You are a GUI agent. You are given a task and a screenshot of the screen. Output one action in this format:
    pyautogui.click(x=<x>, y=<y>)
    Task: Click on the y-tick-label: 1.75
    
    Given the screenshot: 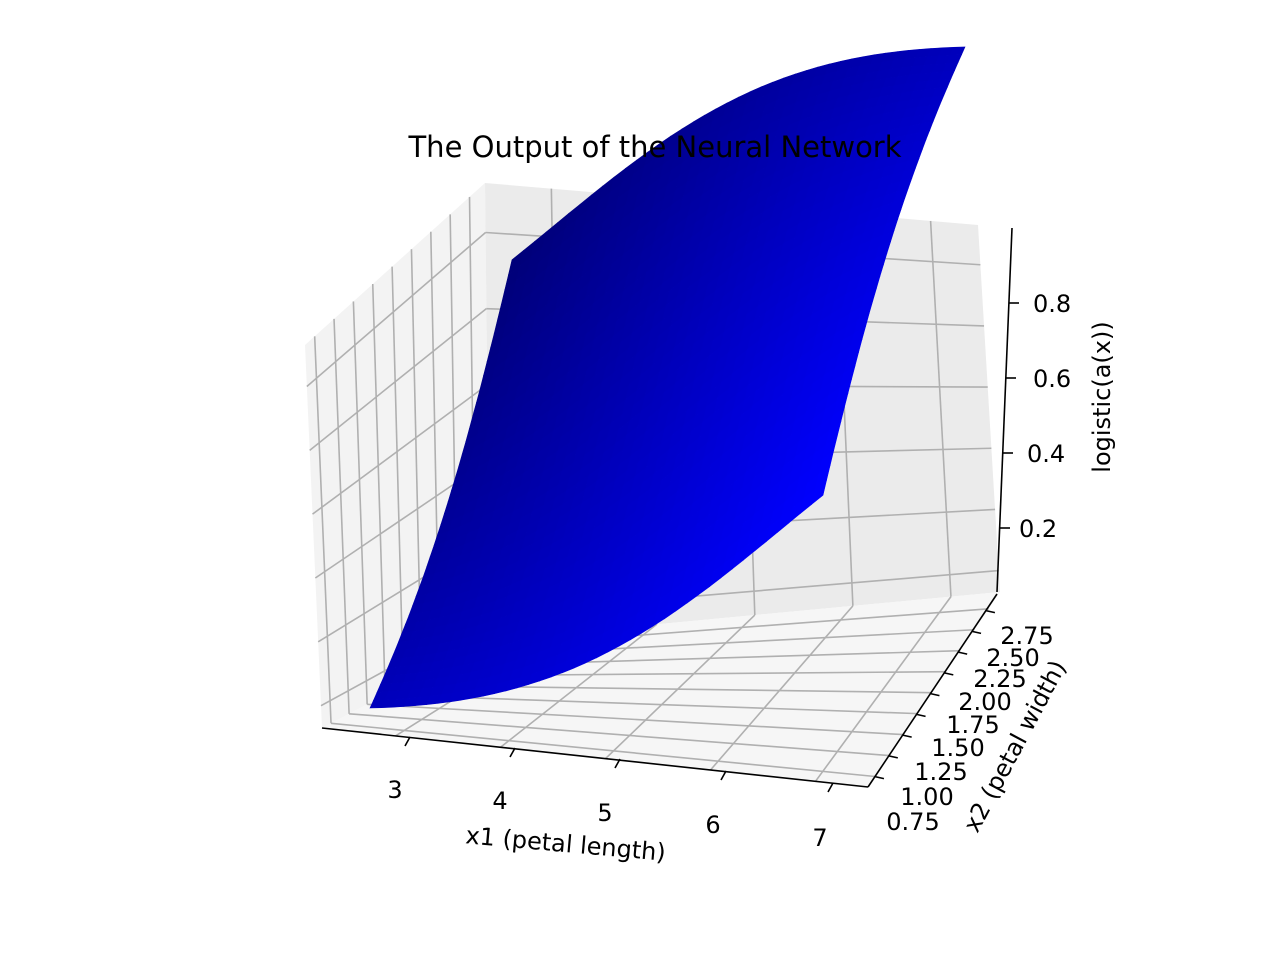 What is the action you would take?
    pyautogui.click(x=972, y=725)
    